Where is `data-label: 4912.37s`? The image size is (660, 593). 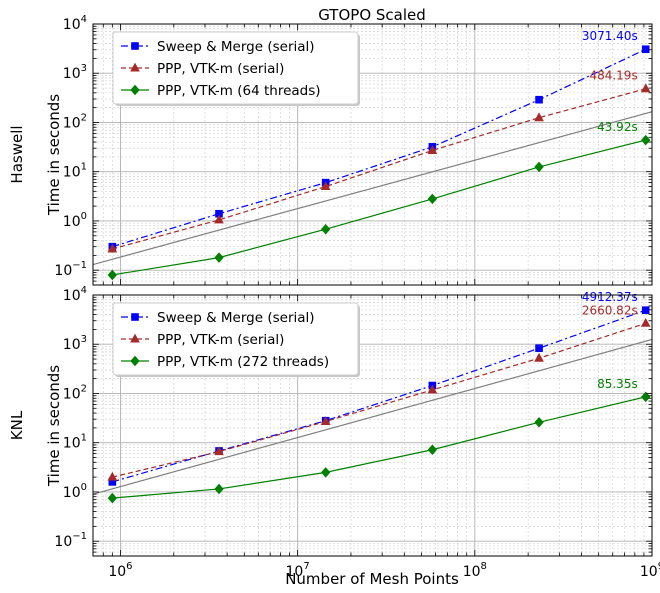
data-label: 4912.37s is located at coordinates (610, 297).